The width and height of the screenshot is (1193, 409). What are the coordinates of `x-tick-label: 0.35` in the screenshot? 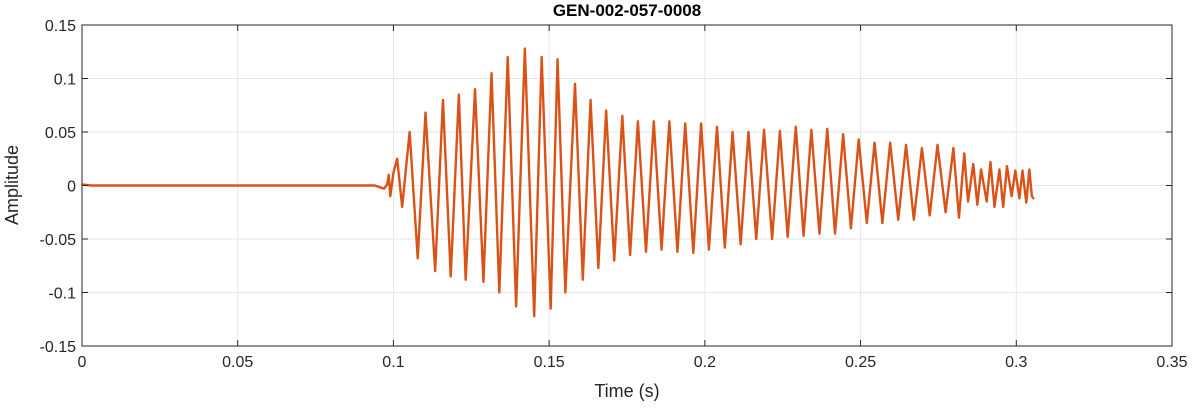 It's located at (1171, 362).